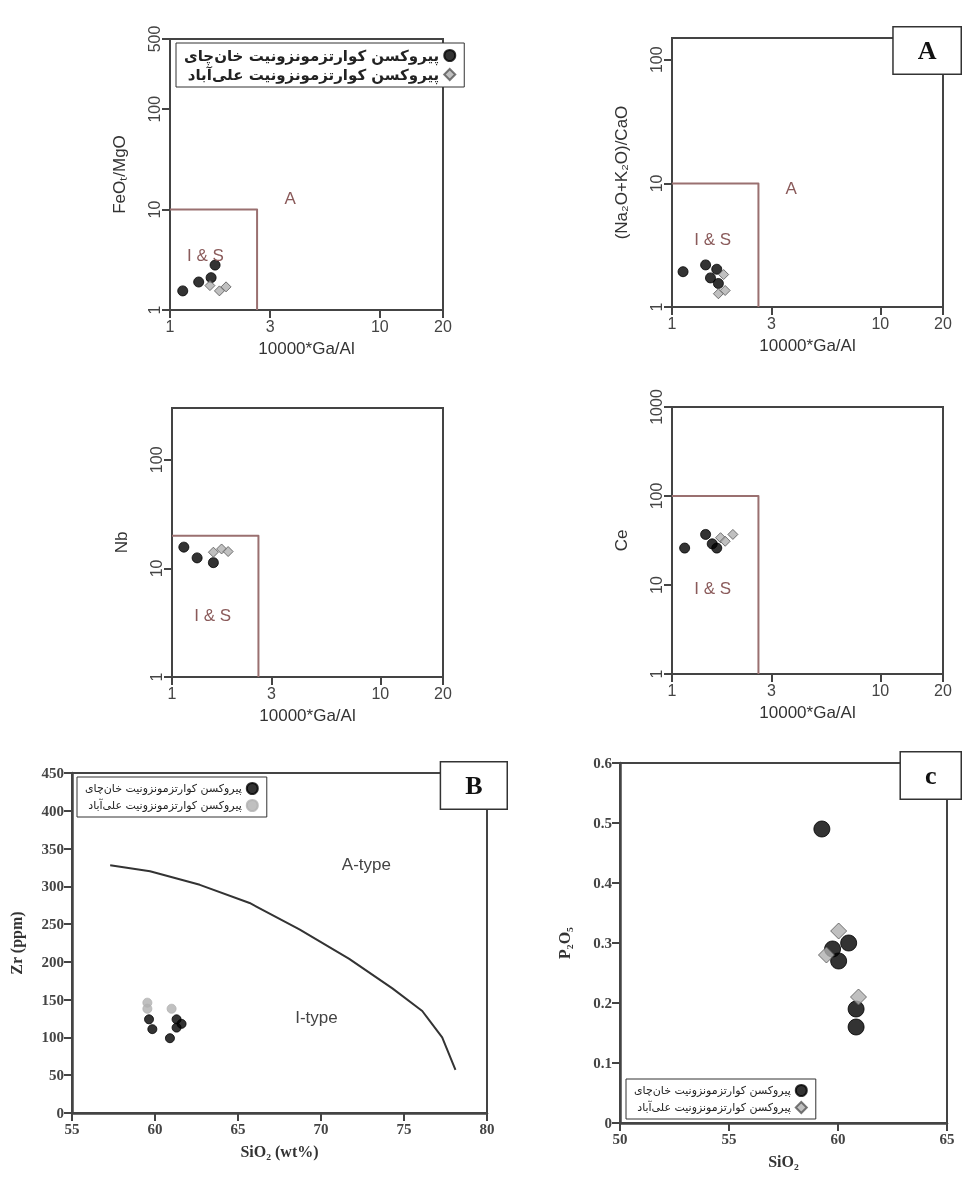 The image size is (977, 1181). I want to click on y-tick-label: 0.4, so click(603, 883).